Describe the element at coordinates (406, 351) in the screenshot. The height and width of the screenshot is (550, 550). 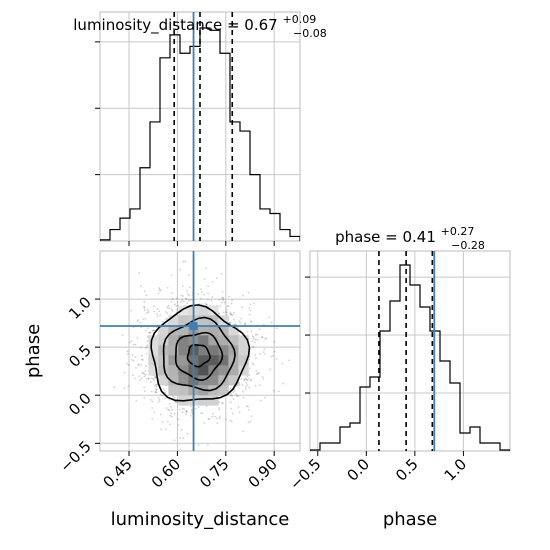
I see `right-quantile-lines` at that location.